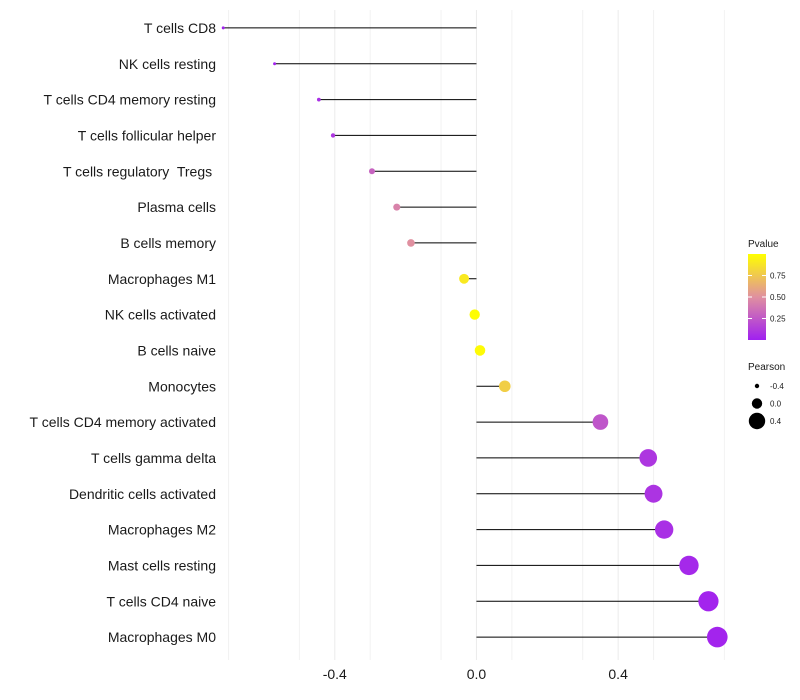  What do you see at coordinates (180, 28) in the screenshot?
I see `category-label: T cells CD8` at bounding box center [180, 28].